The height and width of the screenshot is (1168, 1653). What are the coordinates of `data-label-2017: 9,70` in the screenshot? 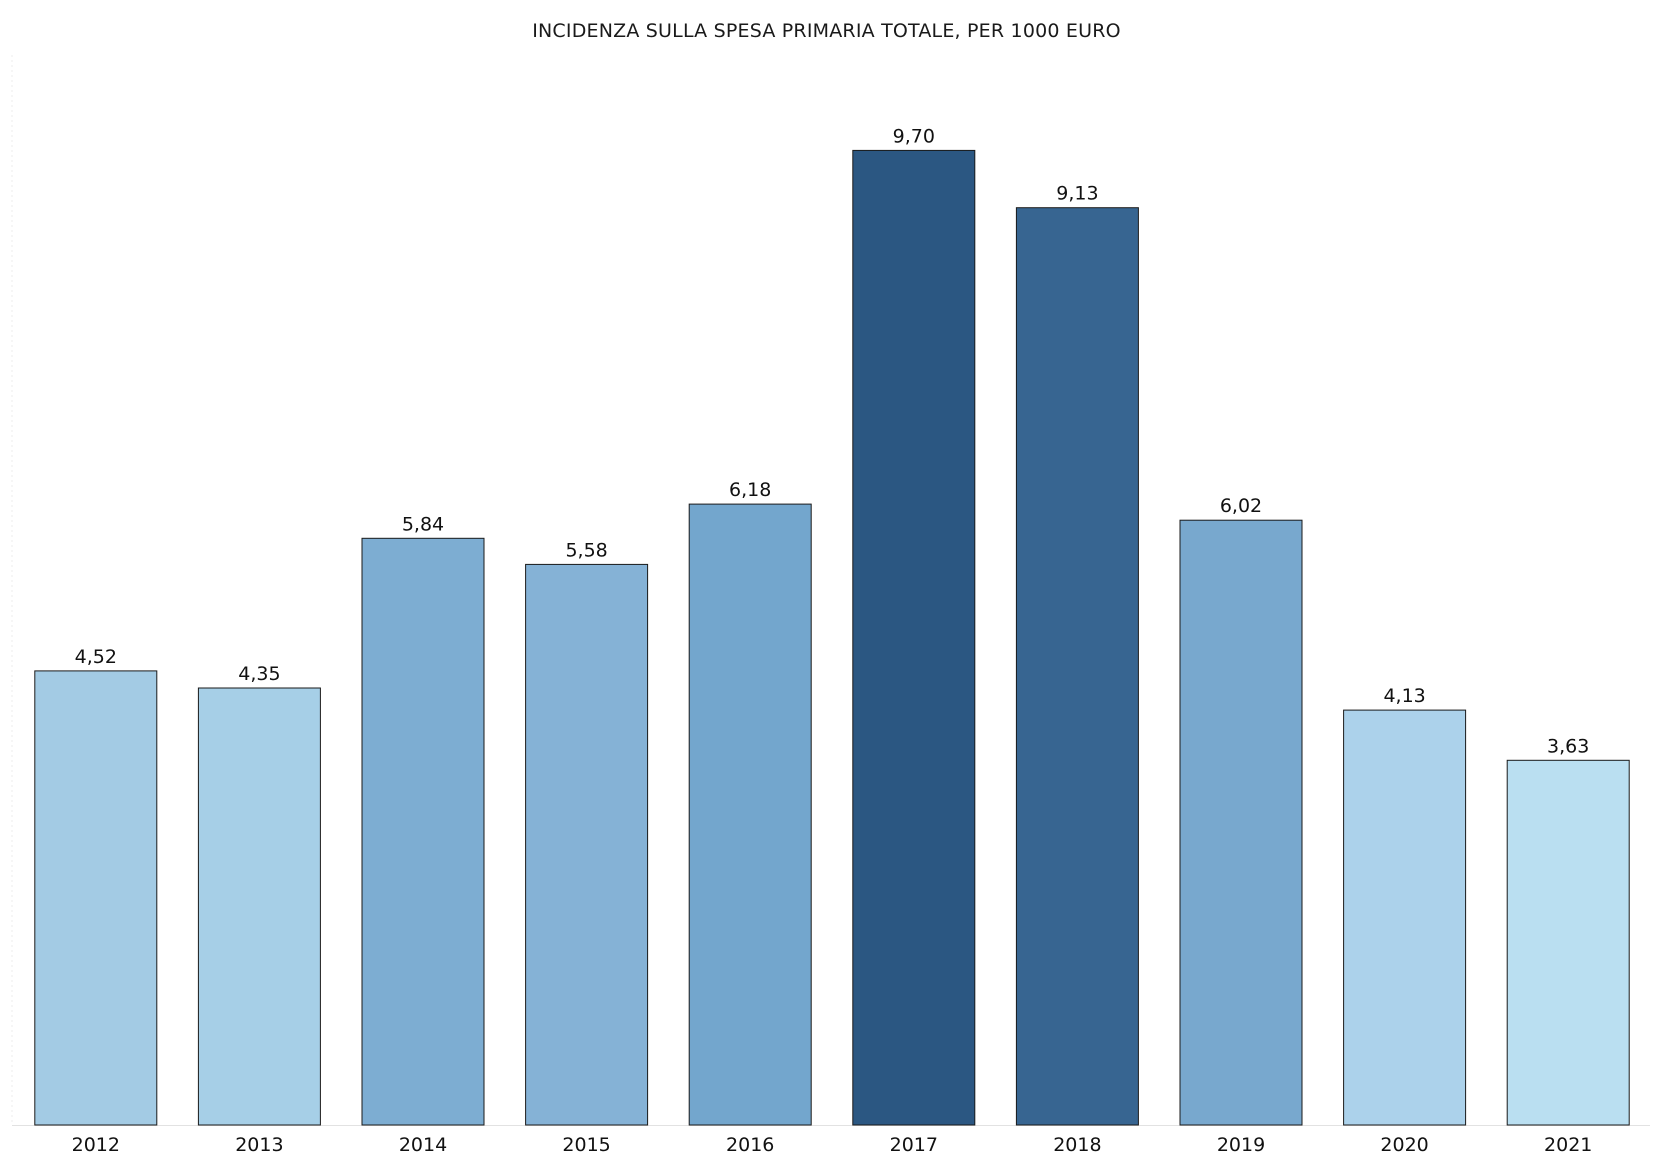 It's located at (914, 136).